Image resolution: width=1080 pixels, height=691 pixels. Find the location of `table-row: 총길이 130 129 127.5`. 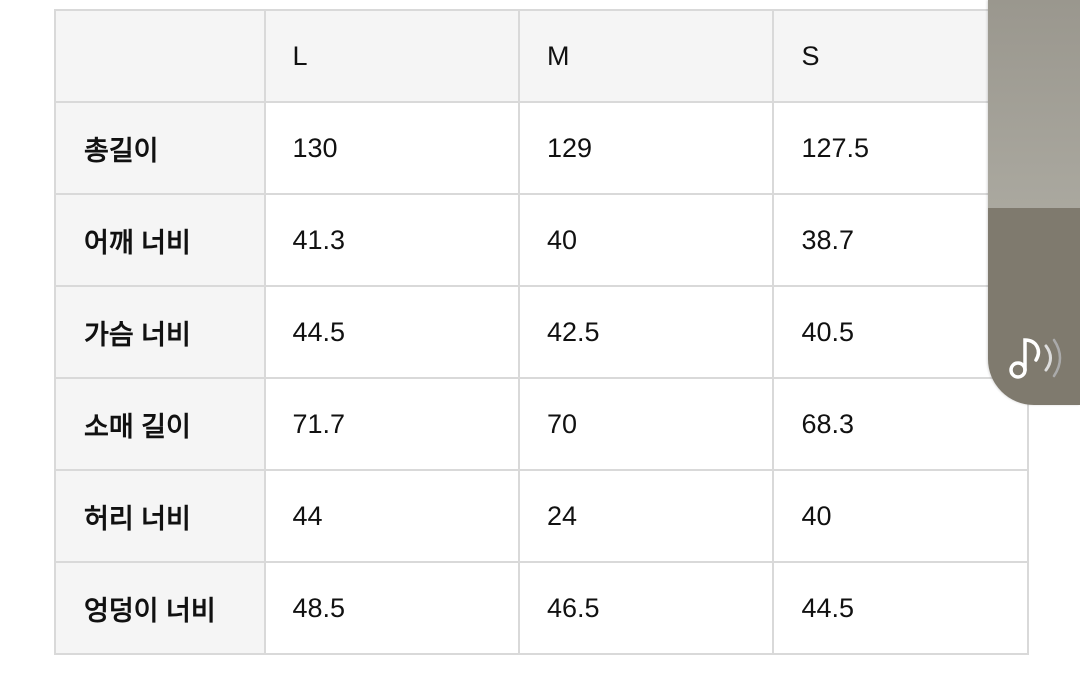

table-row: 총길이 130 129 127.5 is located at coordinates (541, 148).